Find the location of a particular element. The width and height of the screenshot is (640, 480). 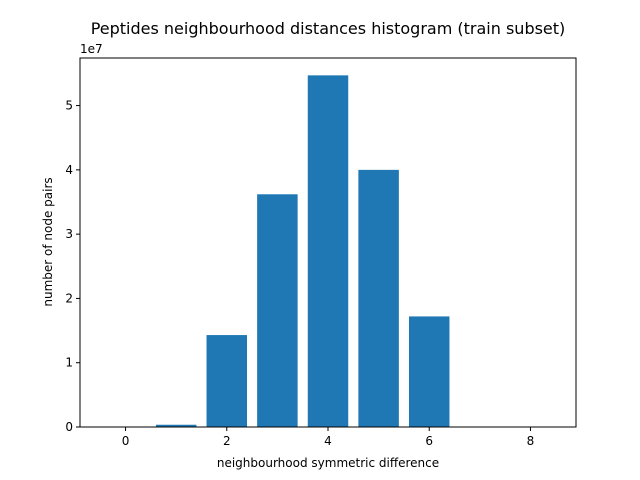

x-tick-label: 8 is located at coordinates (531, 441).